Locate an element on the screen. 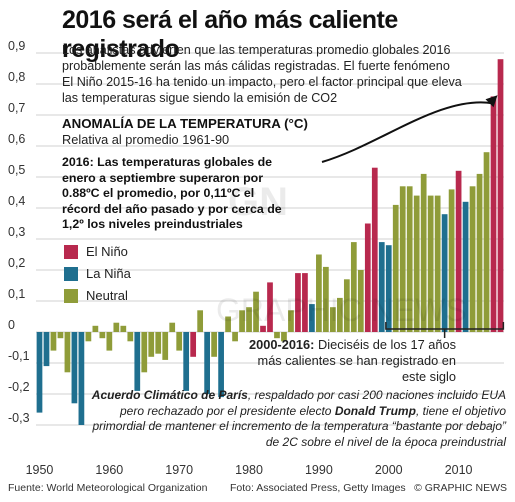  bar-2015 is located at coordinates (493, 214).